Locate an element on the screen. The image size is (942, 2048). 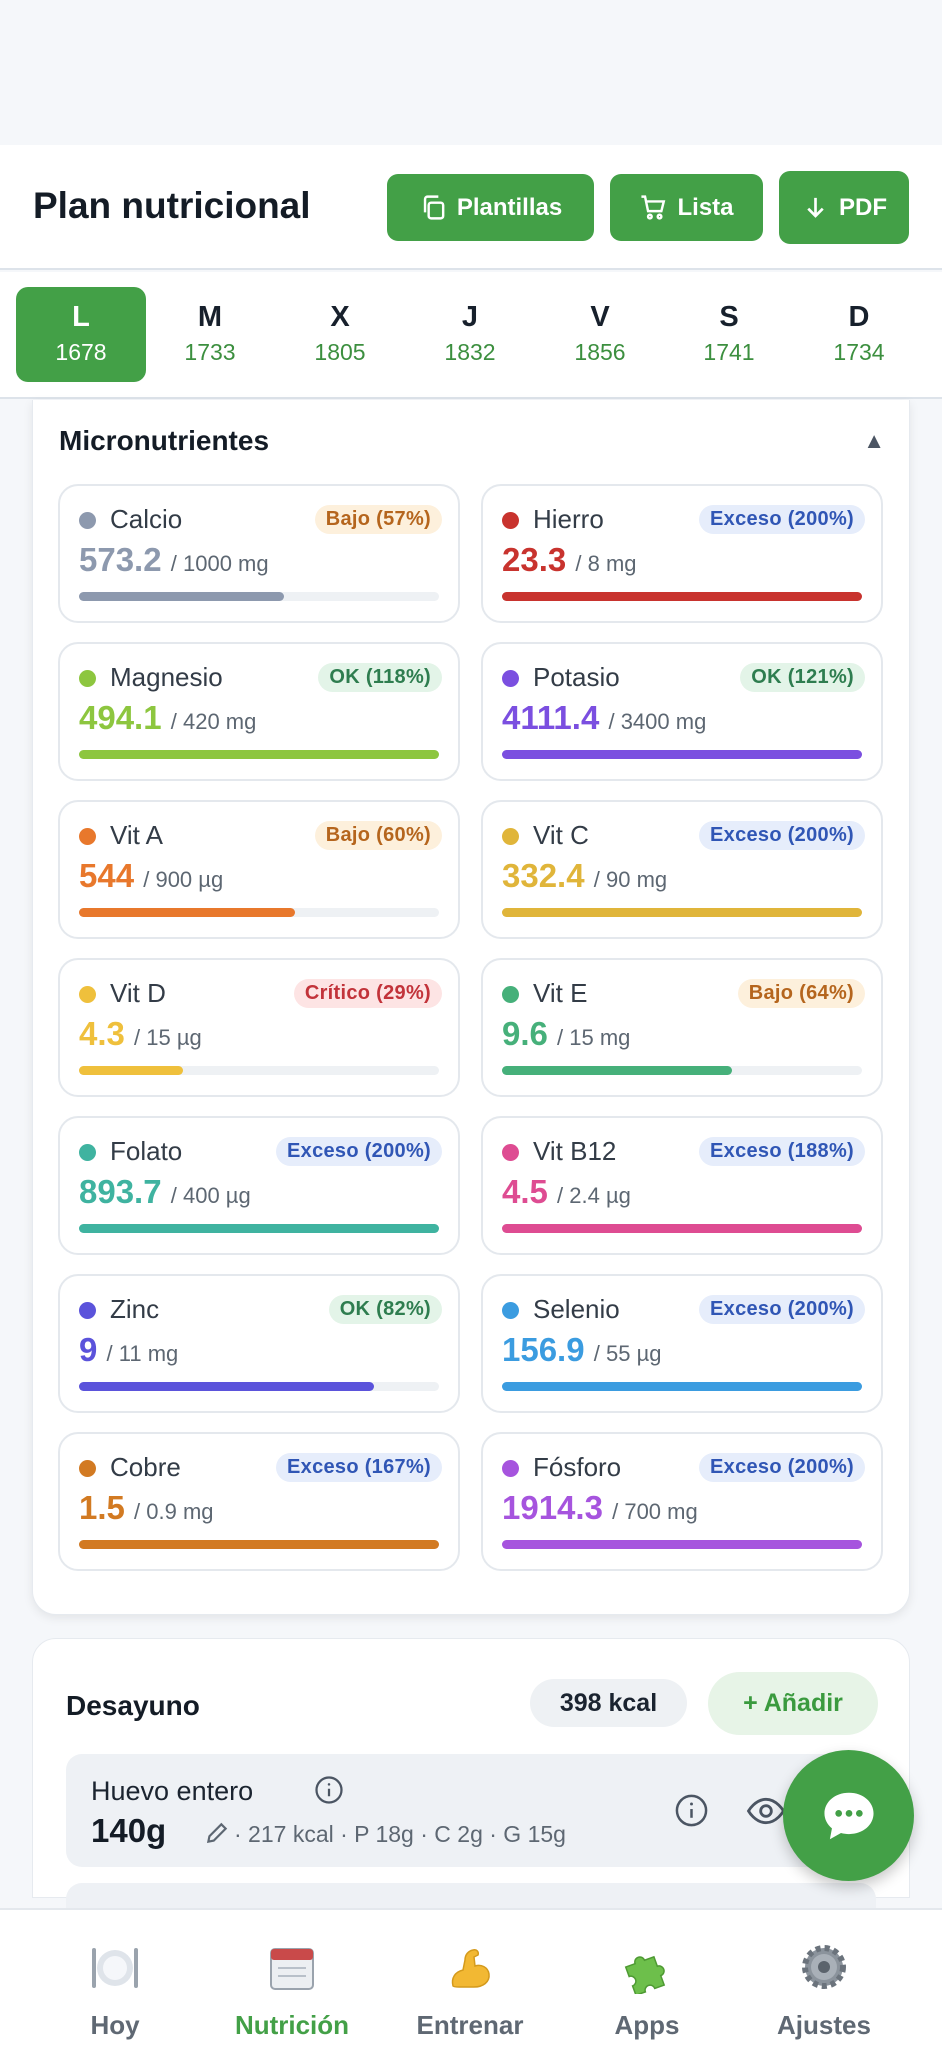
nutrient-value-row: 4.5 / 2.4 µg is located at coordinates (566, 1192).